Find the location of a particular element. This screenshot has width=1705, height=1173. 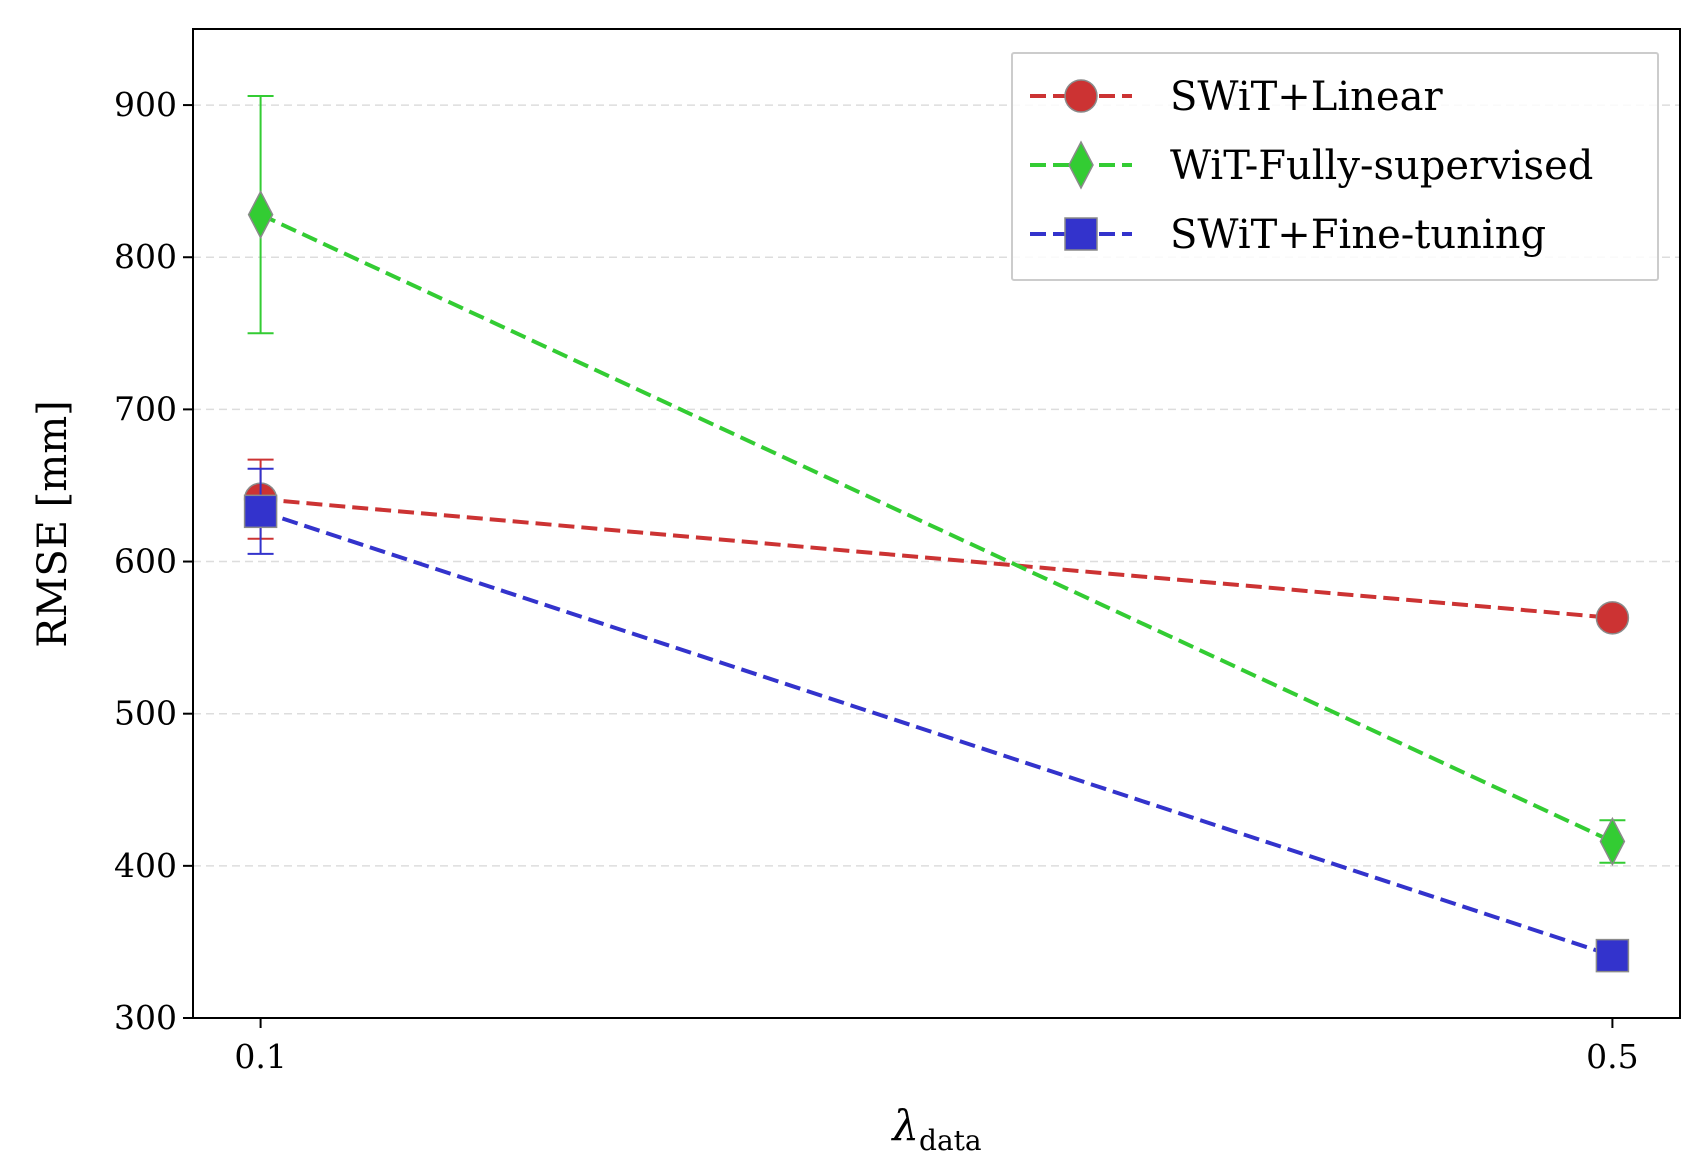

legend-label: SWiT+Fine-tuning is located at coordinates (1358, 235).